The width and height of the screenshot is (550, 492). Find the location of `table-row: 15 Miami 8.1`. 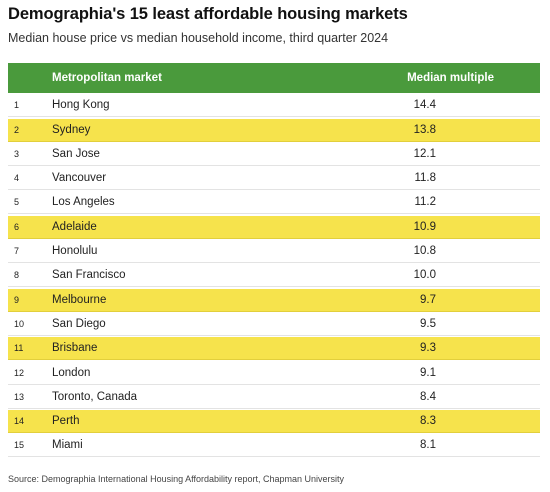

table-row: 15 Miami 8.1 is located at coordinates (274, 446).